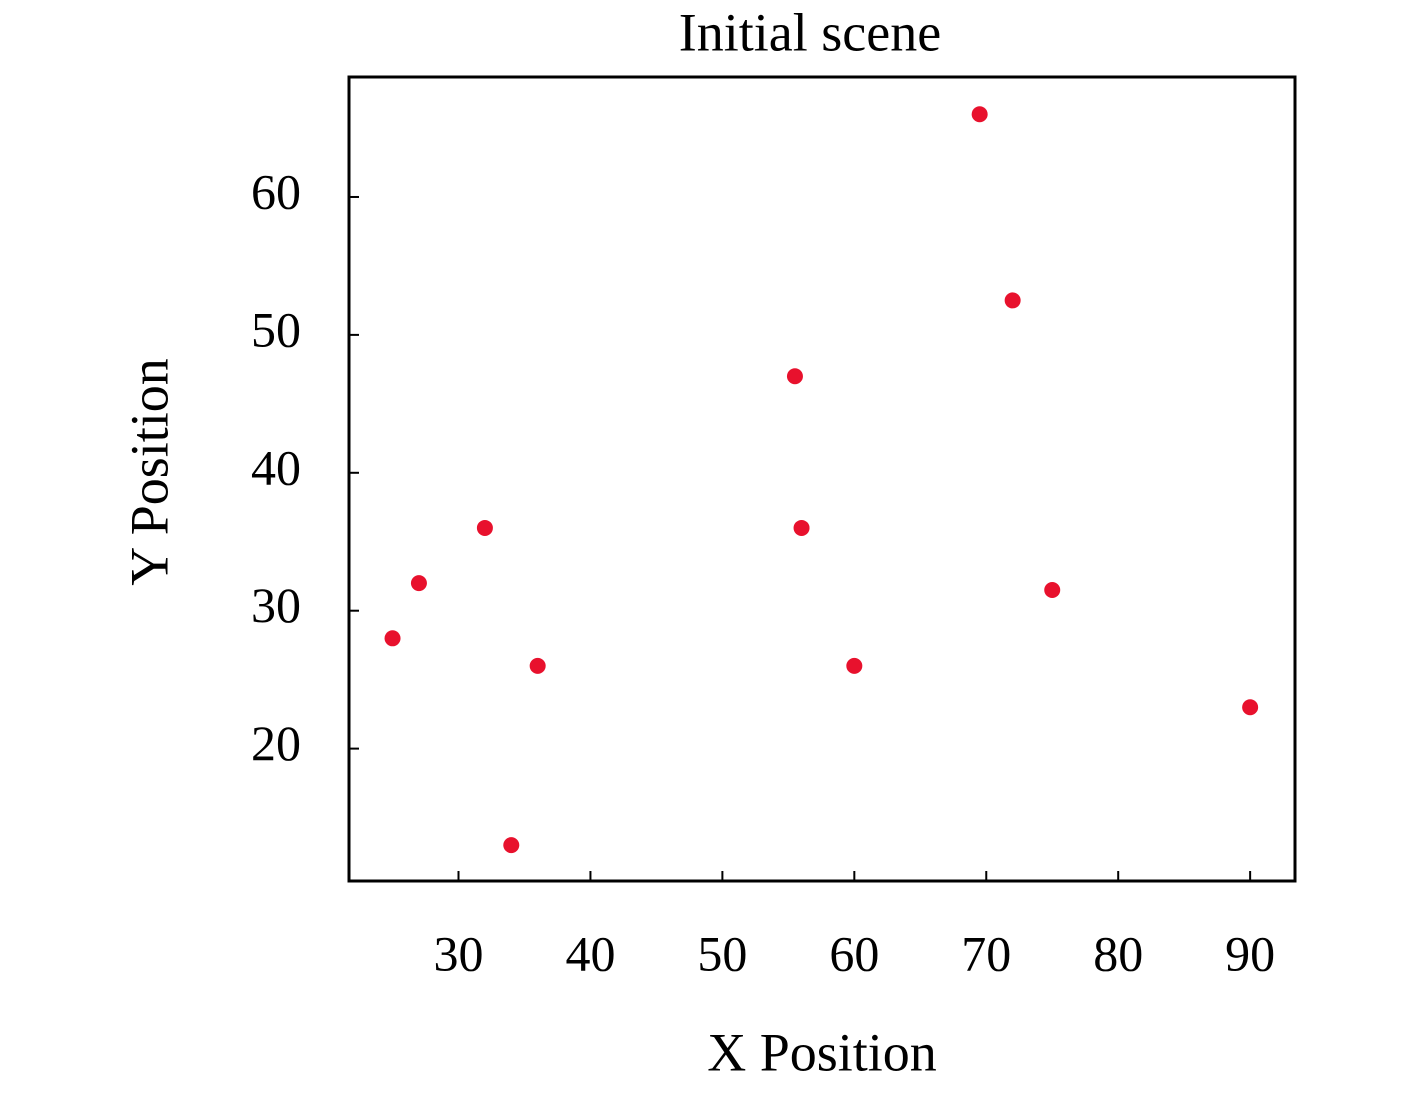 This screenshot has height=1100, width=1417. What do you see at coordinates (276, 743) in the screenshot?
I see `y-tick-label: 20` at bounding box center [276, 743].